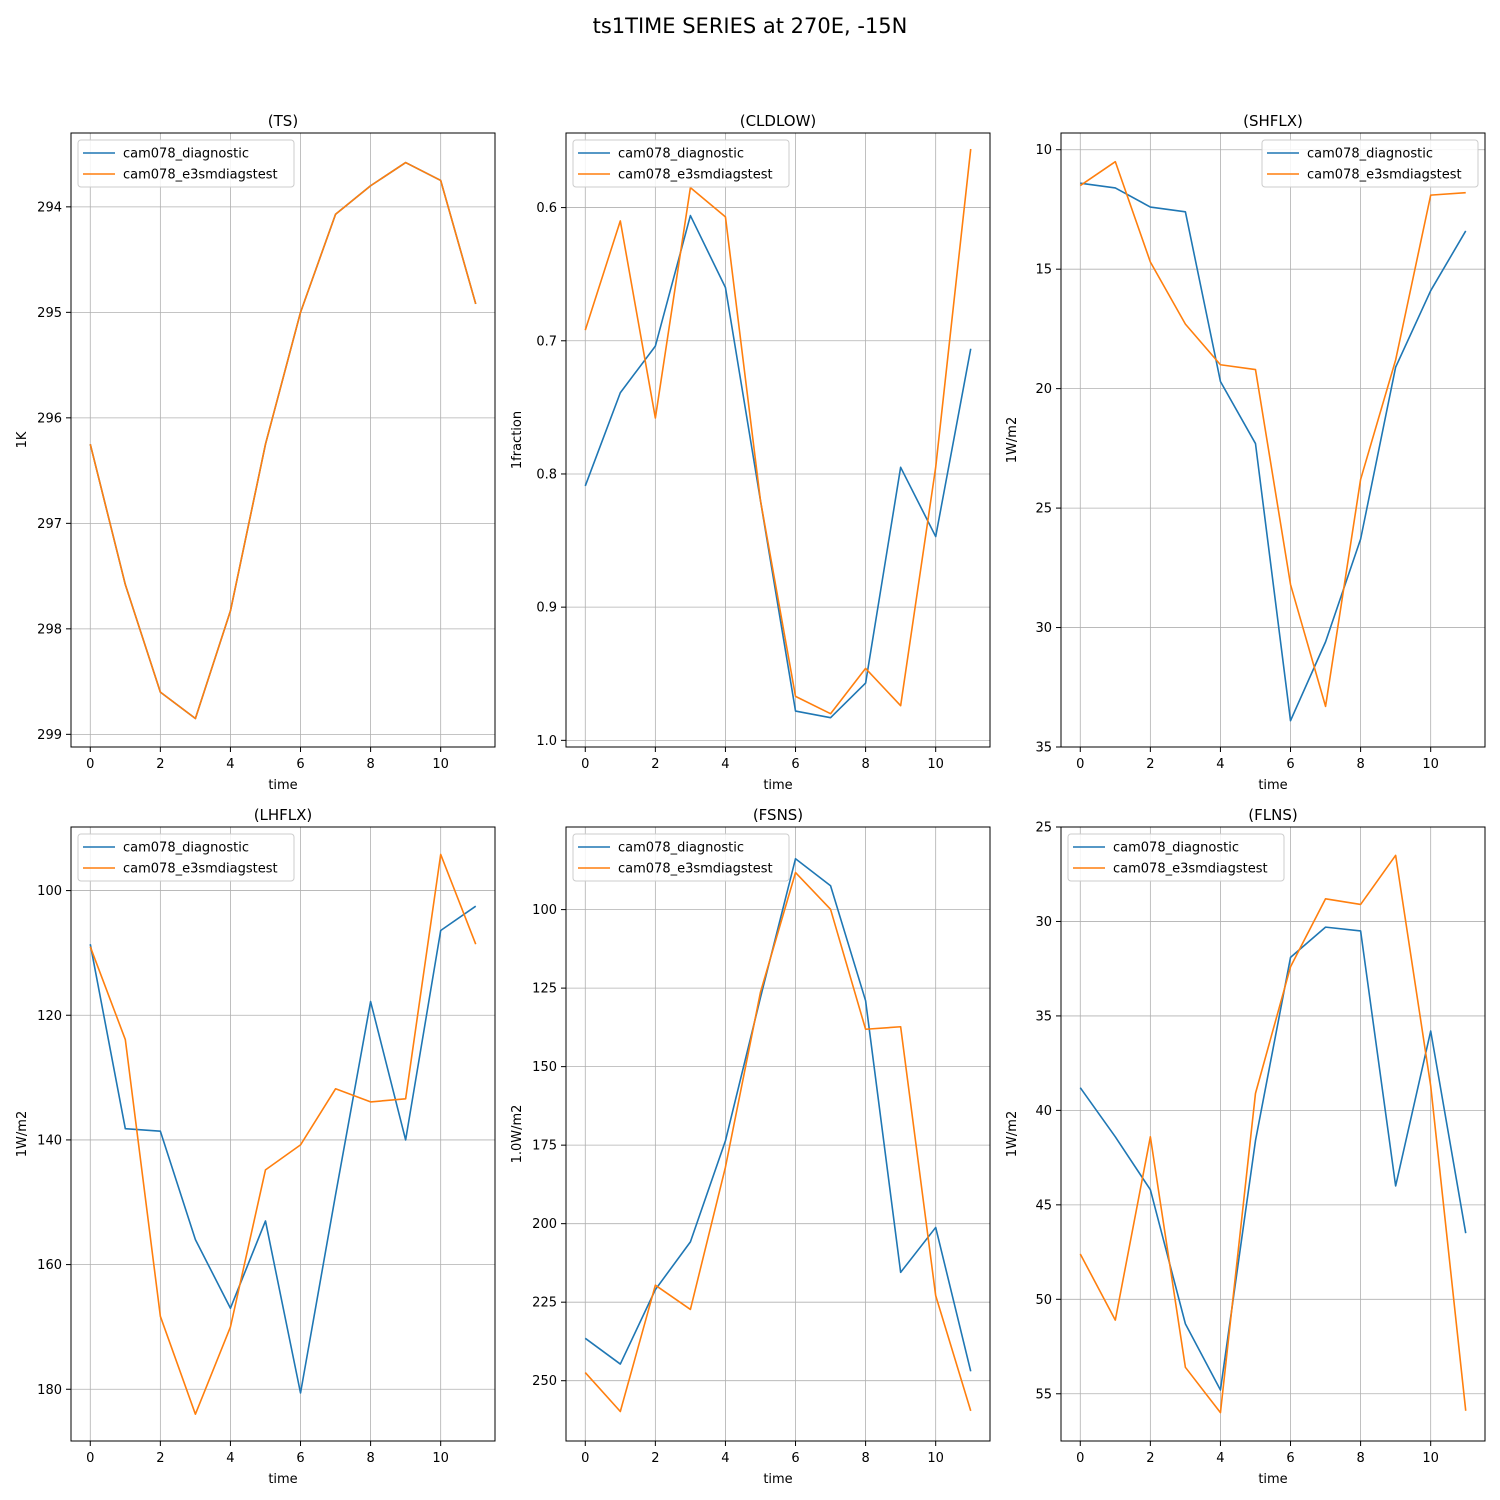 The height and width of the screenshot is (1500, 1500). I want to click on y-tick-label: 55, so click(1043, 1394).